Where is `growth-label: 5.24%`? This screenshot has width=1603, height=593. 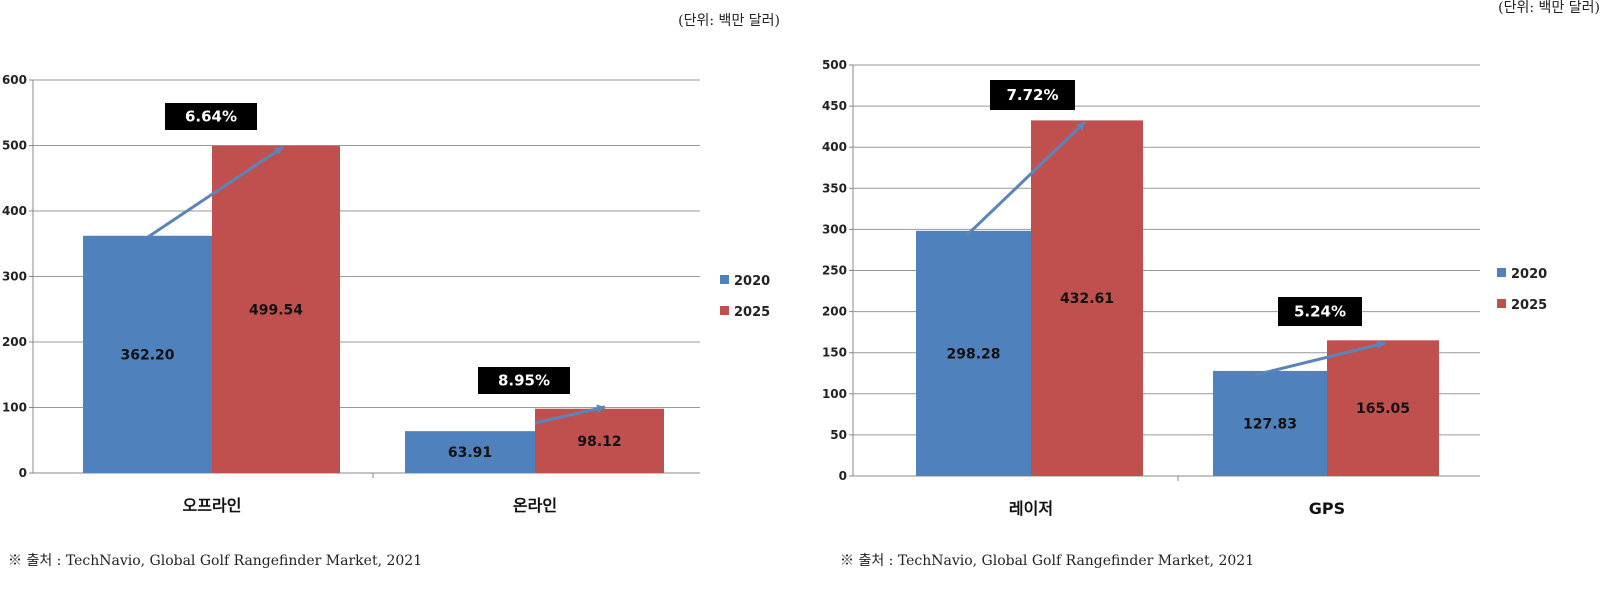 growth-label: 5.24% is located at coordinates (1320, 312).